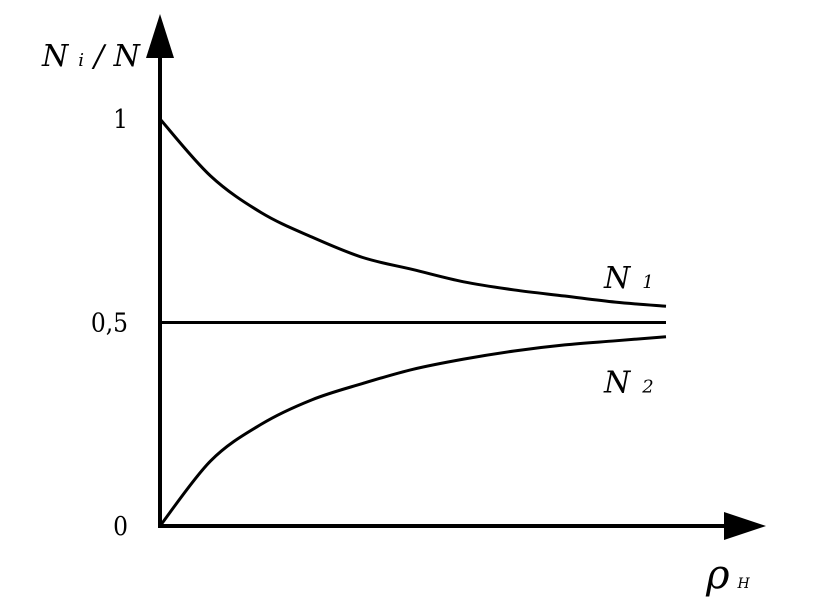 This screenshot has height=608, width=822. What do you see at coordinates (160, 36) in the screenshot?
I see `y-axis-arrow` at bounding box center [160, 36].